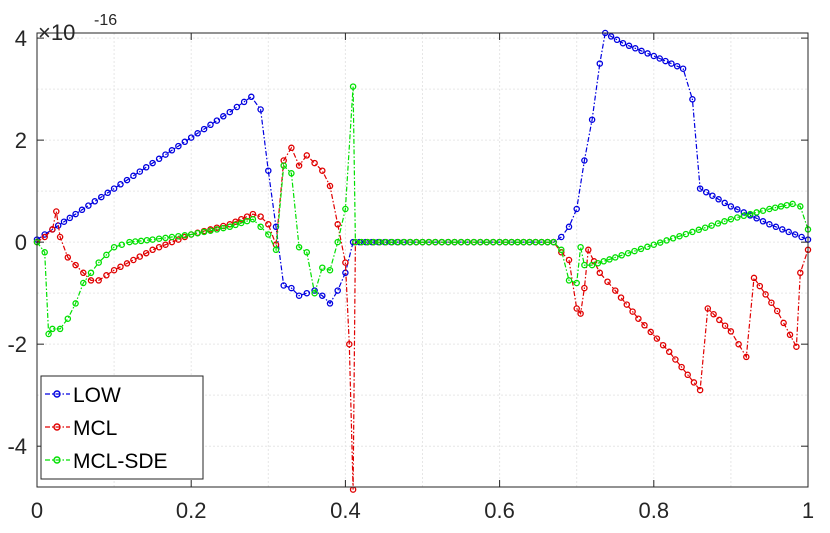  I want to click on x-tick-label: 0.8, so click(654, 510).